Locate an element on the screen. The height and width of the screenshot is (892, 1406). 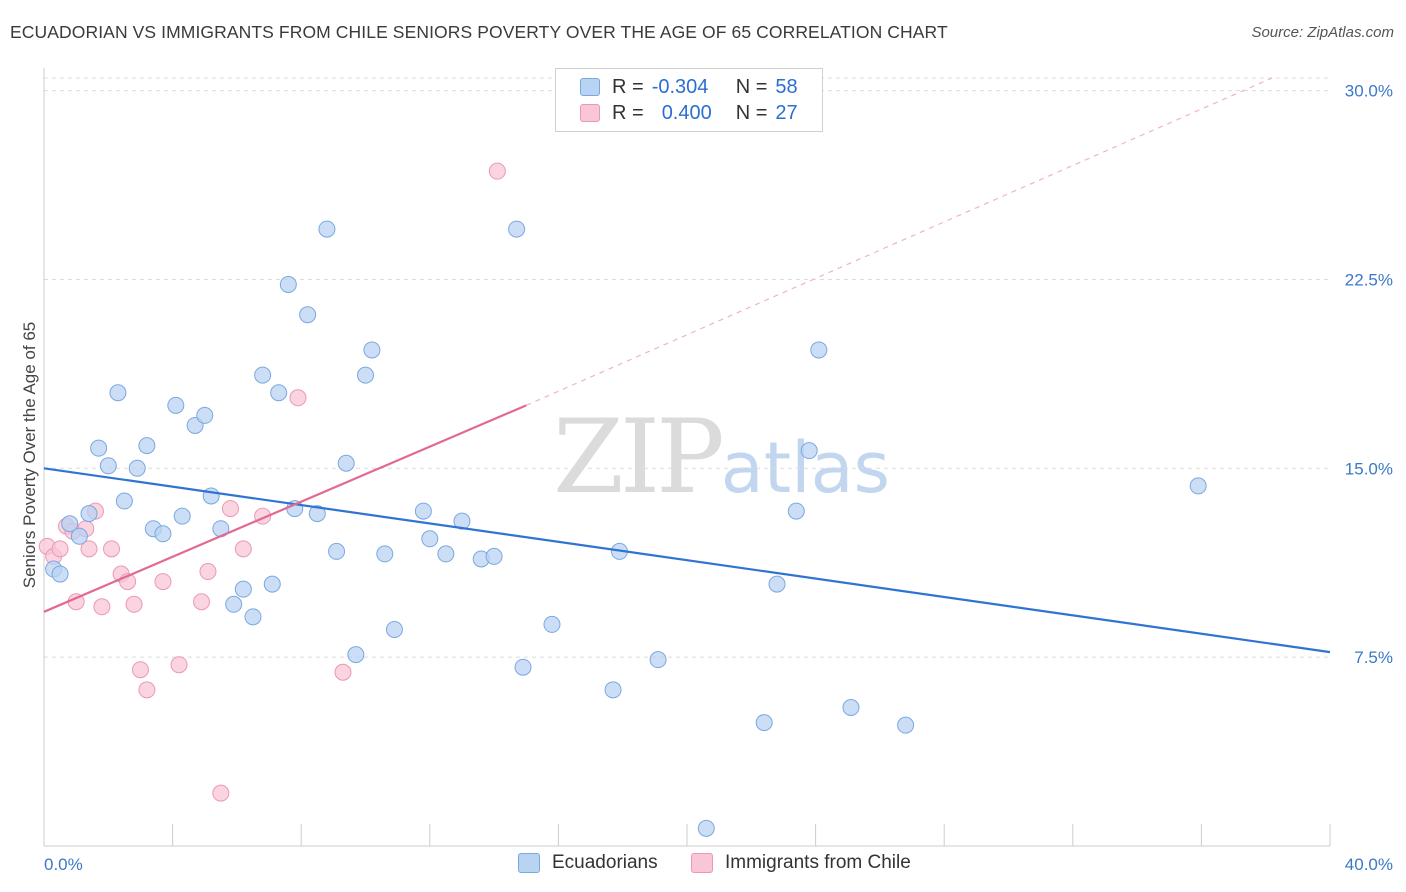
bottom-legend-chile: Immigrants from Chile is located at coordinates (801, 863).